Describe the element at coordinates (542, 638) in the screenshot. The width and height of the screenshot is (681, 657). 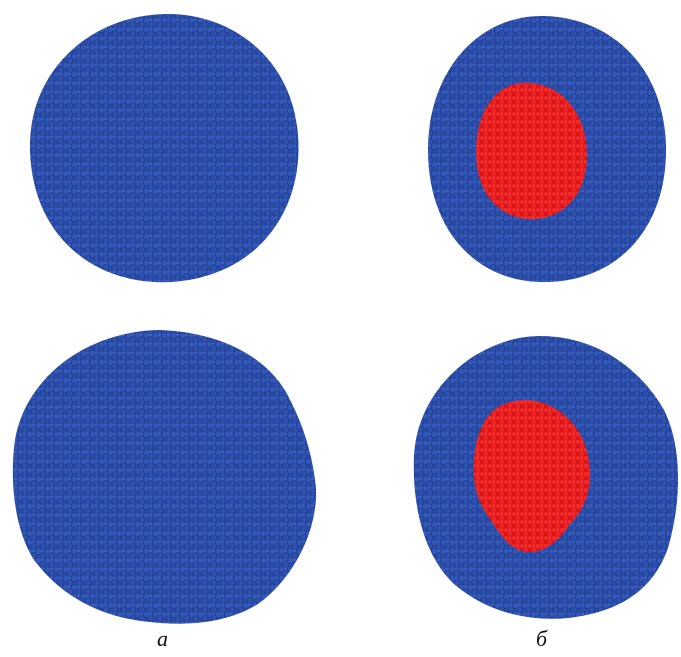
I see `panel-label-b: б` at that location.